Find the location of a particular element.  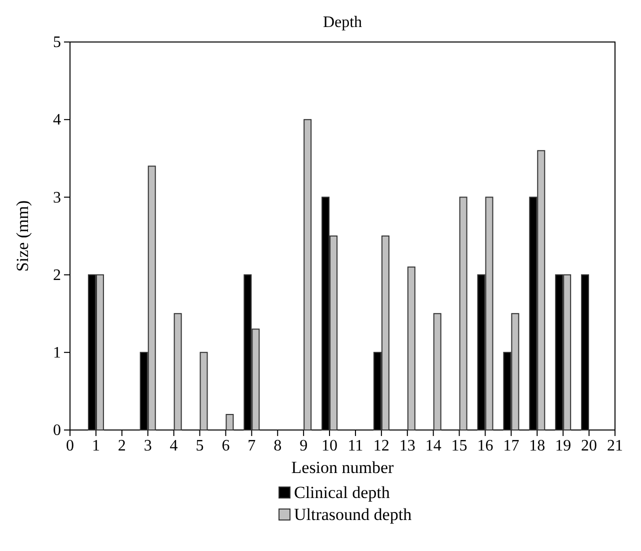

x-tick-label: 4 is located at coordinates (174, 445).